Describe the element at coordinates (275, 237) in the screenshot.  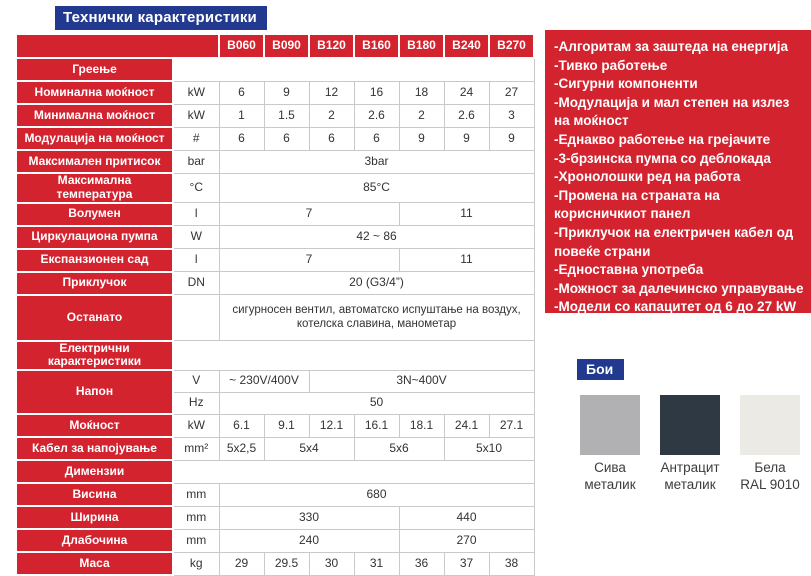
I see `table-row: Циркулациона пумпа W 42 ~ 86` at that location.